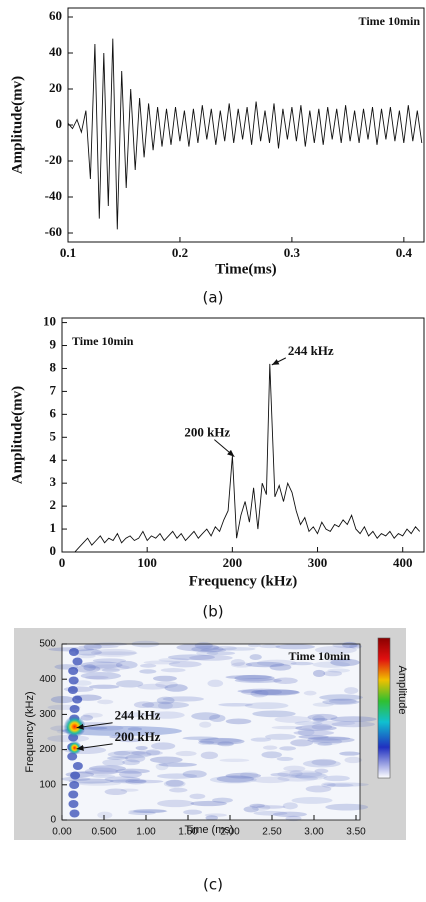  What do you see at coordinates (103, 341) in the screenshot?
I see `note: Time 10min` at bounding box center [103, 341].